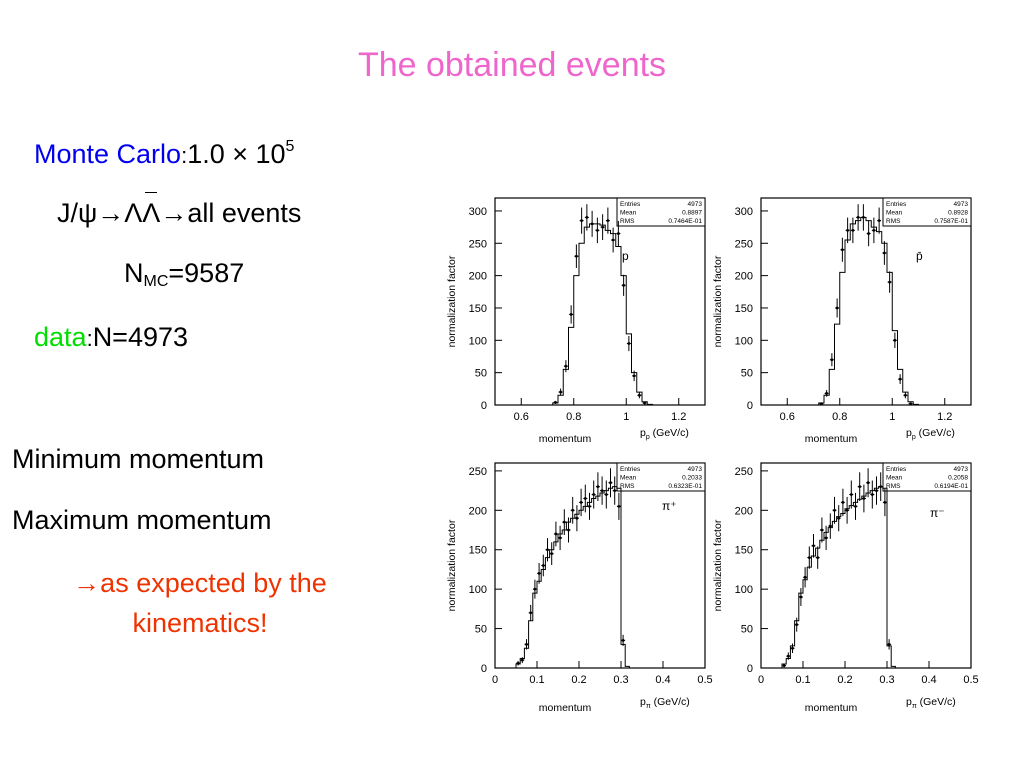 The image size is (1024, 768). I want to click on stats-value: 0.6194E-01, so click(951, 486).